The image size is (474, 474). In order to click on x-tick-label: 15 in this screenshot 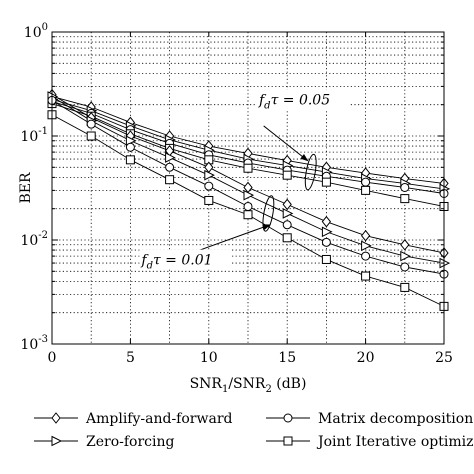, I will do `click(287, 358)`.